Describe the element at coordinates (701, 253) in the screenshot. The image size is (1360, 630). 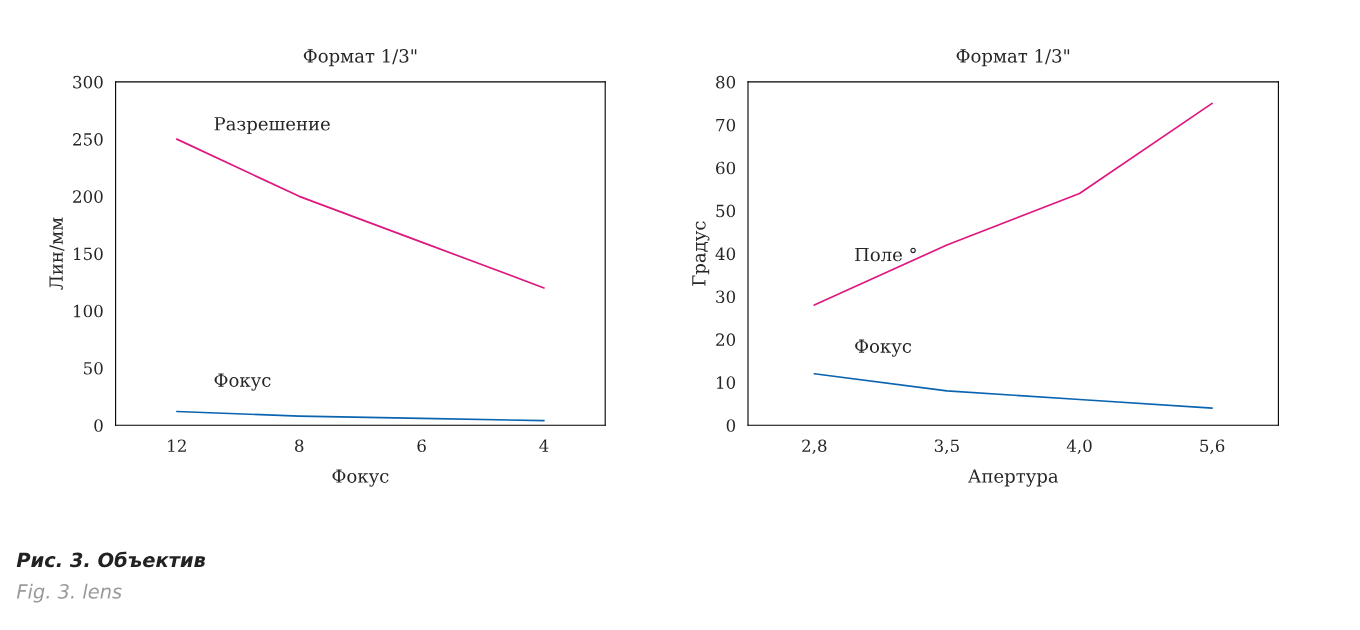
I see `y-axis-title: Градус` at that location.